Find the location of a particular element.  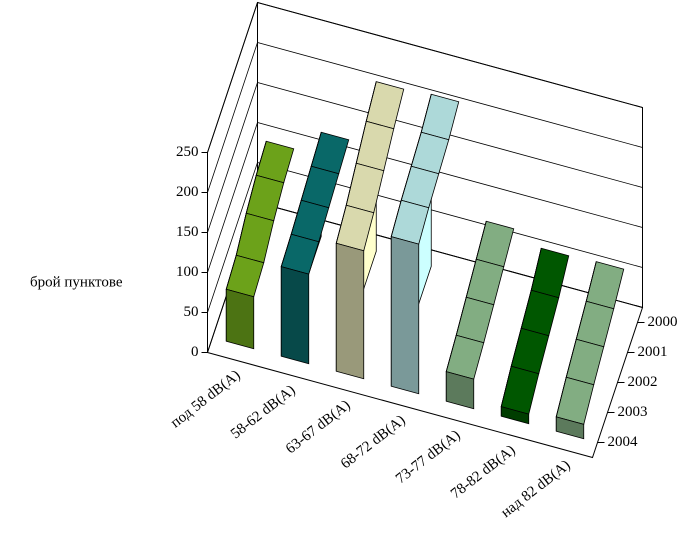

x-tick-label: над 82 dB(A) is located at coordinates (535, 489).